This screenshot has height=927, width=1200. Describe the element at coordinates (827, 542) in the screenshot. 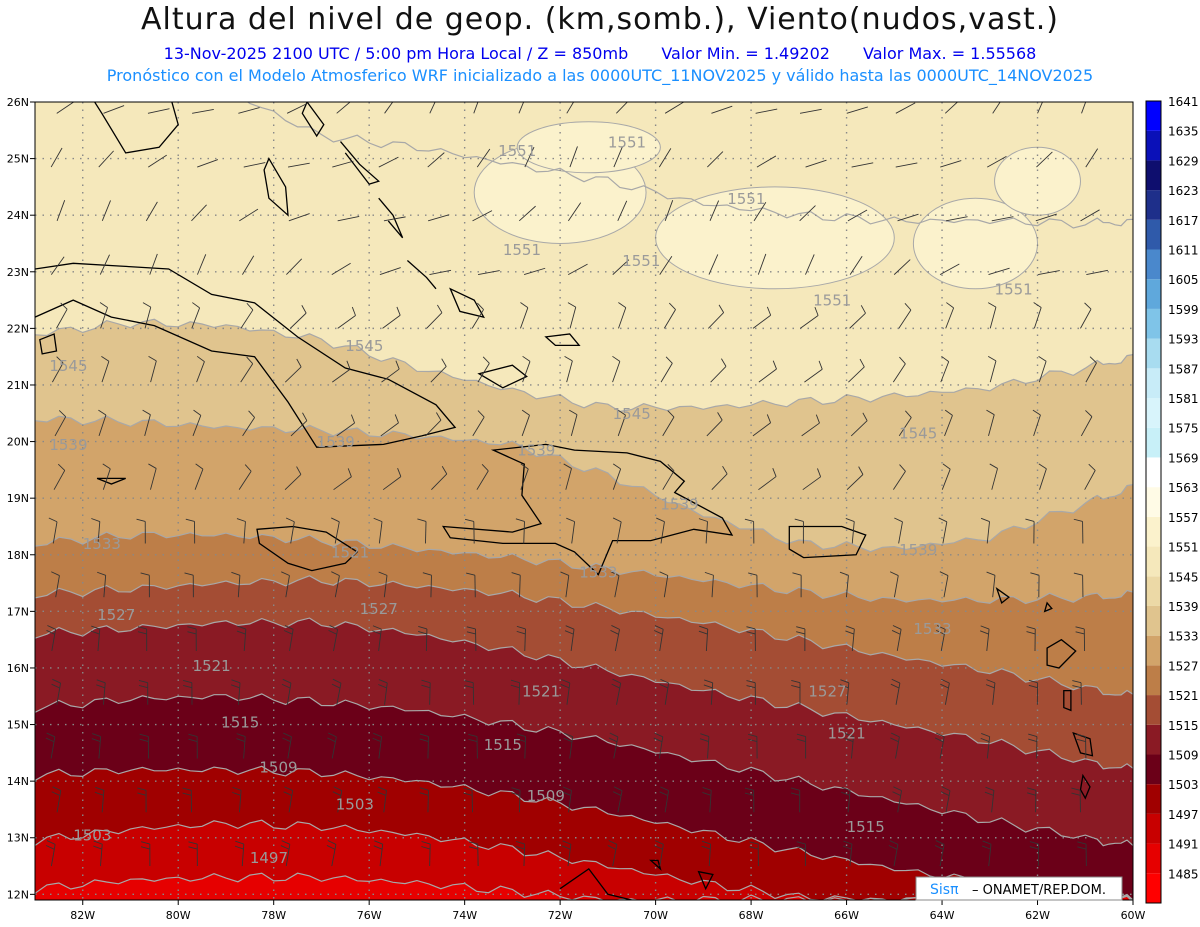

I see `coast-puerto-rico` at that location.